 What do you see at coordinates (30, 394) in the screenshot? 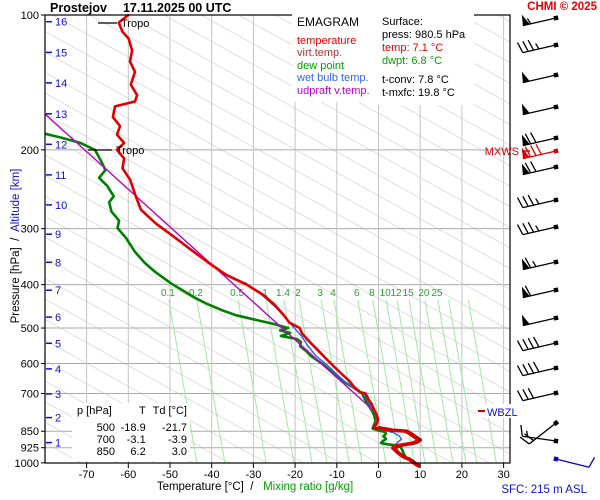
I see `svg-text: 700` at bounding box center [30, 394].